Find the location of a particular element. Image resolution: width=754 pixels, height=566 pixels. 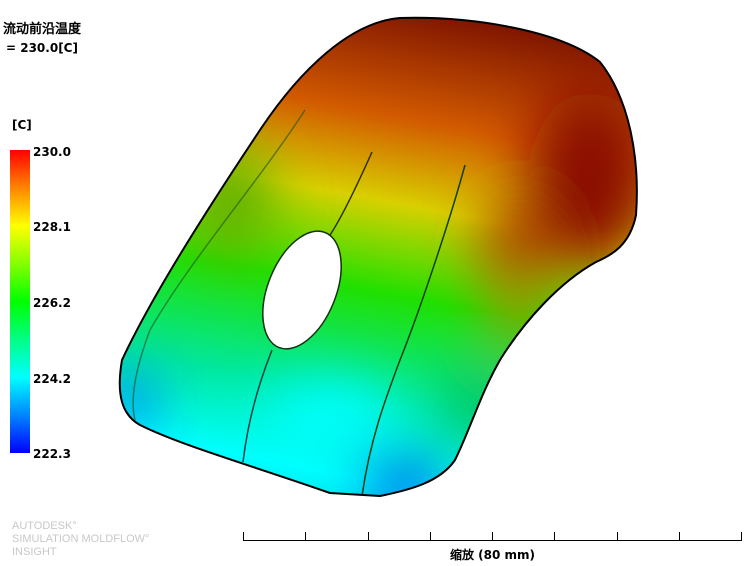

legend-label: 226.2 is located at coordinates (52, 303).